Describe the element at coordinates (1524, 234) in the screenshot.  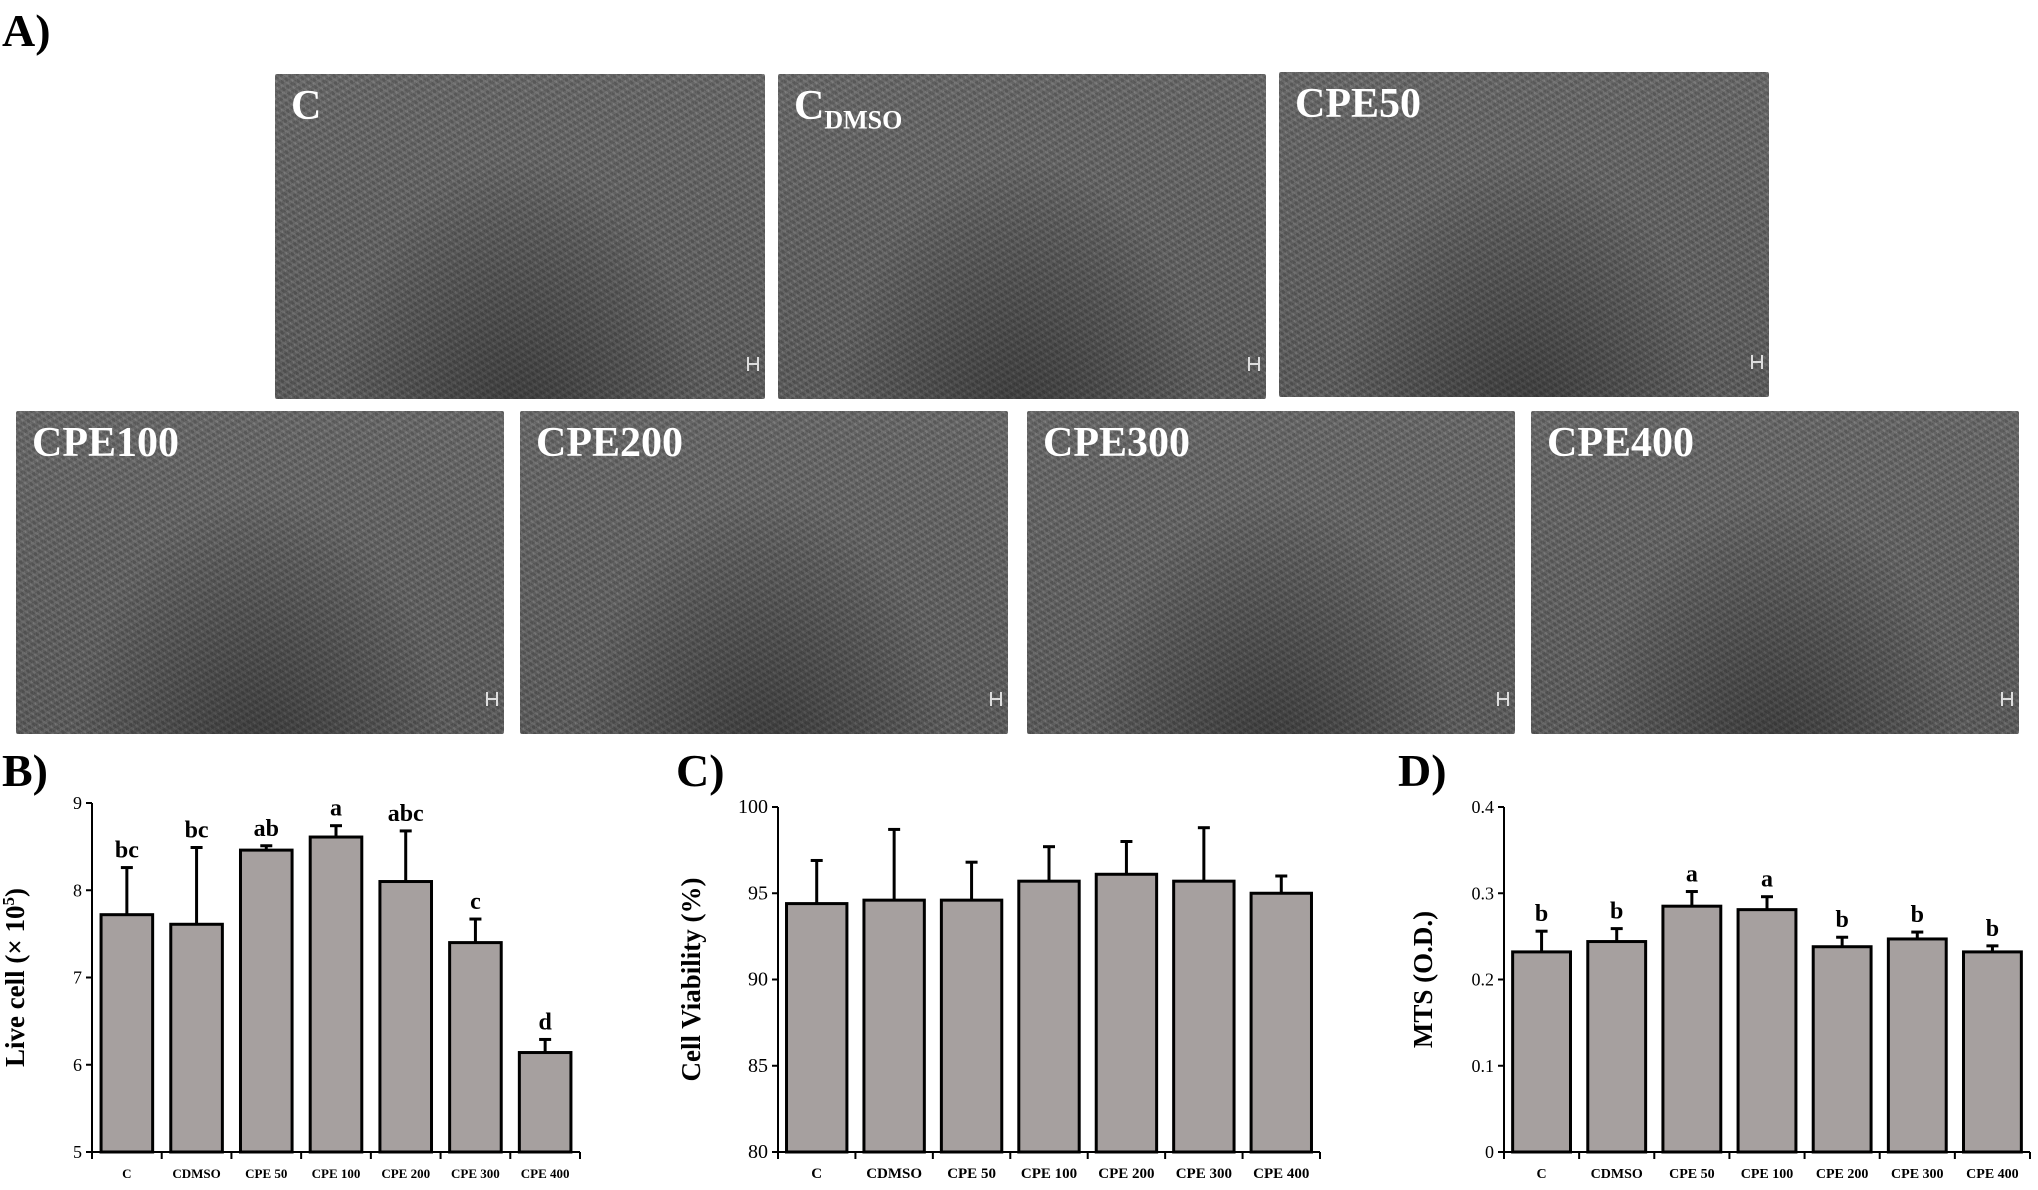
I see `micrograph-cpe50: CPE50` at that location.